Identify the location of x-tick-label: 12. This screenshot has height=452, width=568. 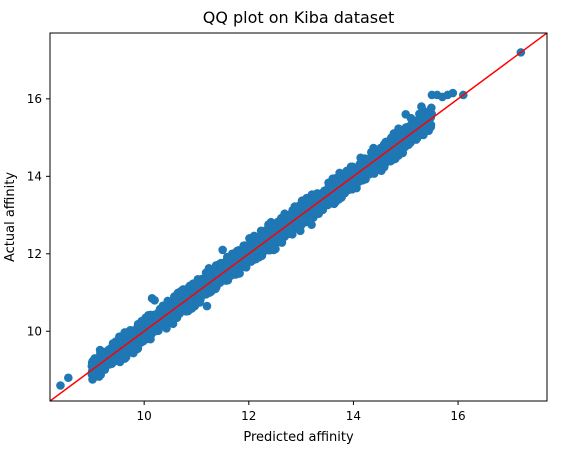
(248, 416).